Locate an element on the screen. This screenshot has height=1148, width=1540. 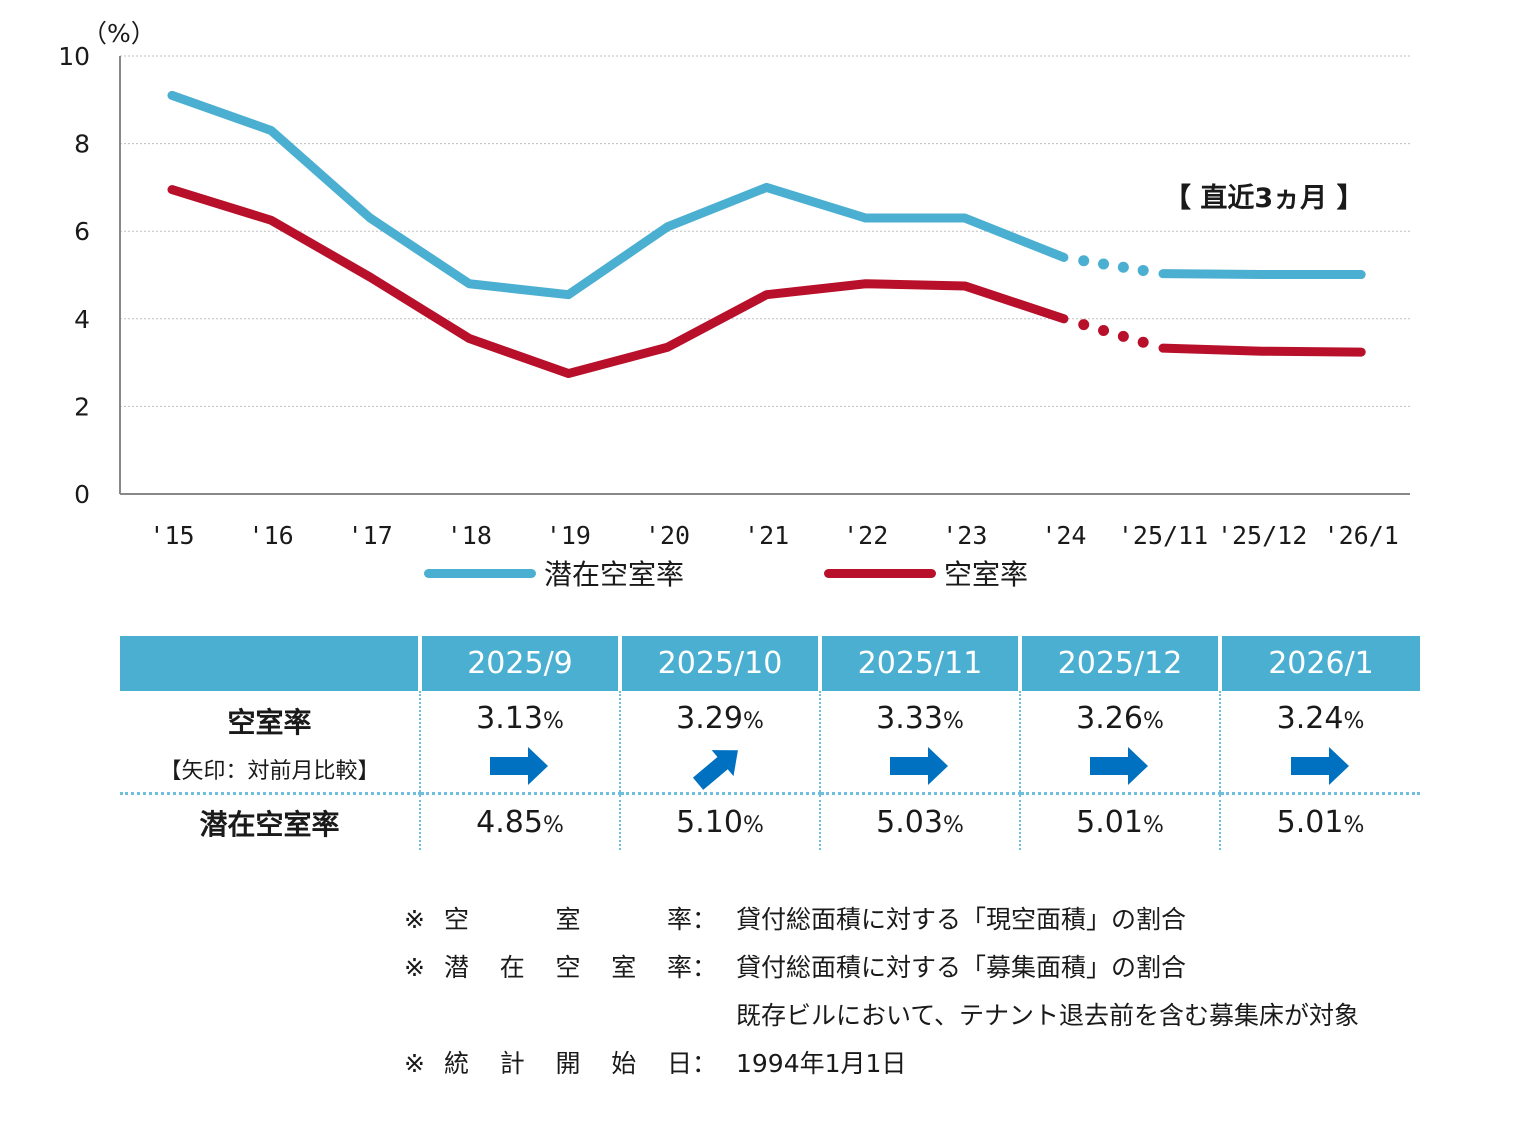
potential-value: 5.10 is located at coordinates (709, 822).